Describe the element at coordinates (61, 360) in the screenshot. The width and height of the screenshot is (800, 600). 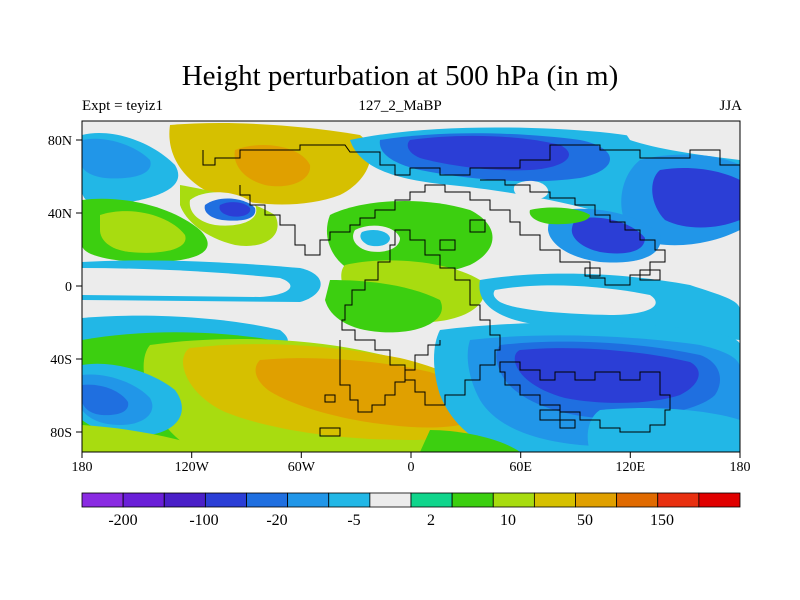
I see `y-tick-label: 40S` at that location.